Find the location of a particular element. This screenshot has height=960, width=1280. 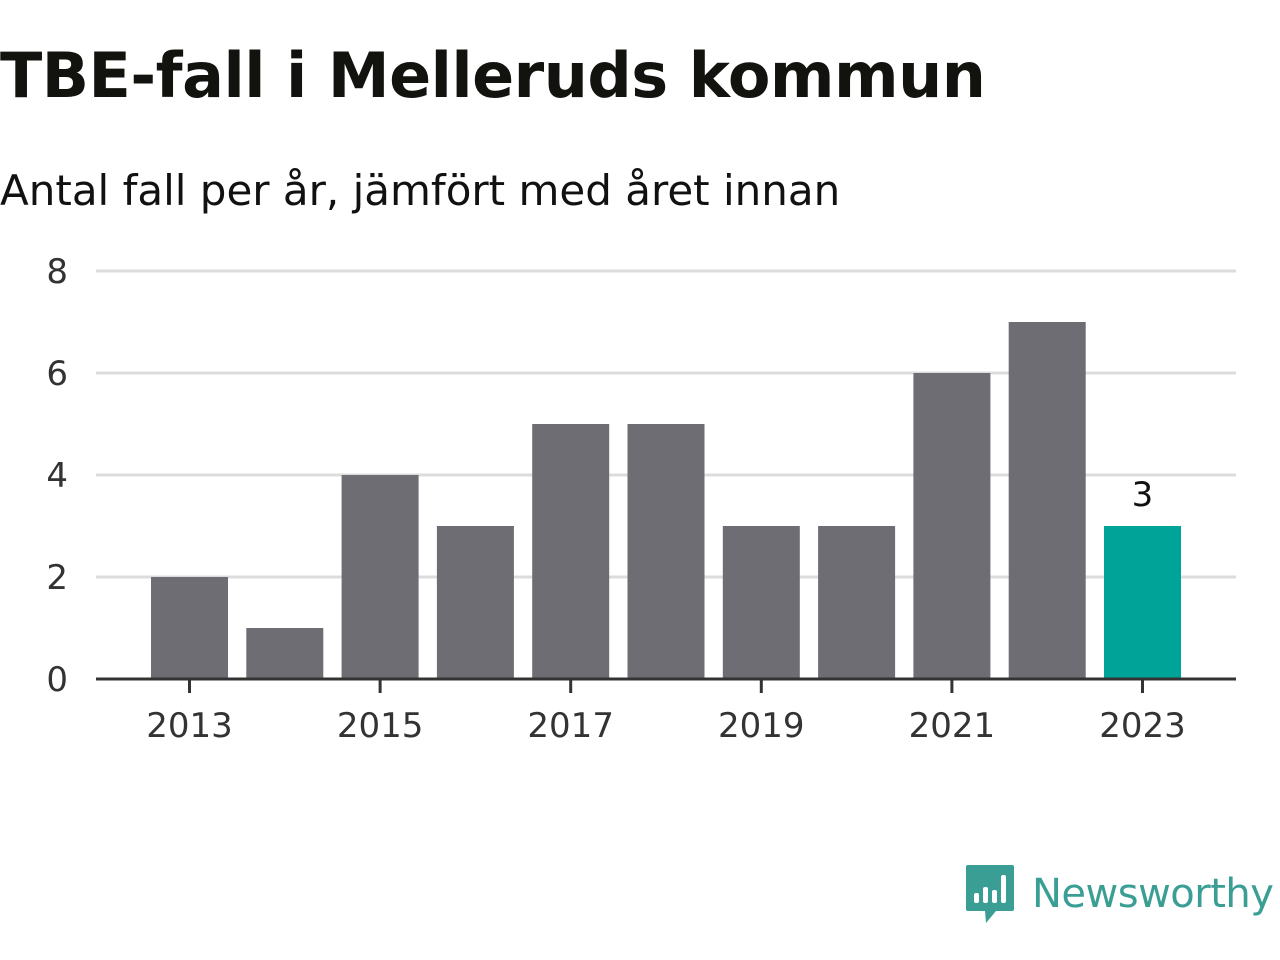

y-tick-label: 8 is located at coordinates (57, 272).